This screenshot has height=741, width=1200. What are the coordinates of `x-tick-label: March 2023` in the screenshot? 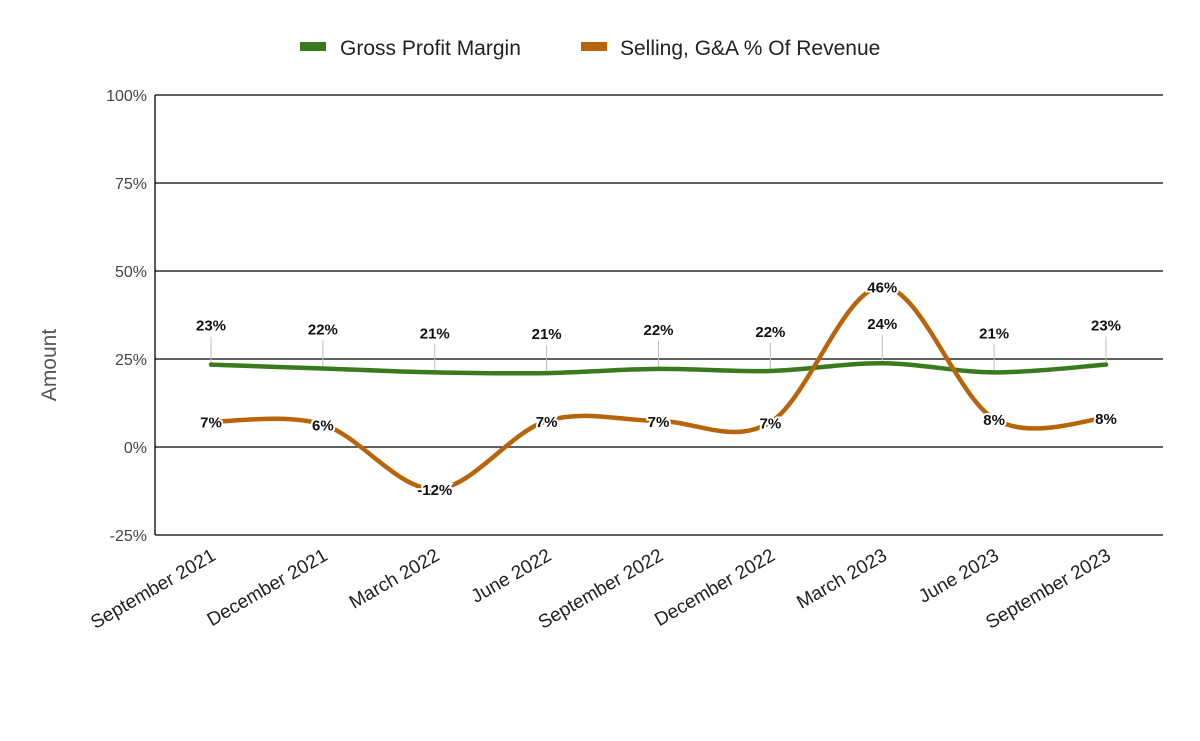 It's located at (841, 579).